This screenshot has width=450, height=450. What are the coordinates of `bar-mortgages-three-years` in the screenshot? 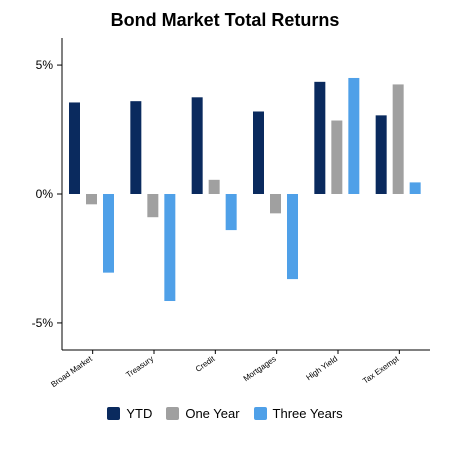 It's located at (292, 237).